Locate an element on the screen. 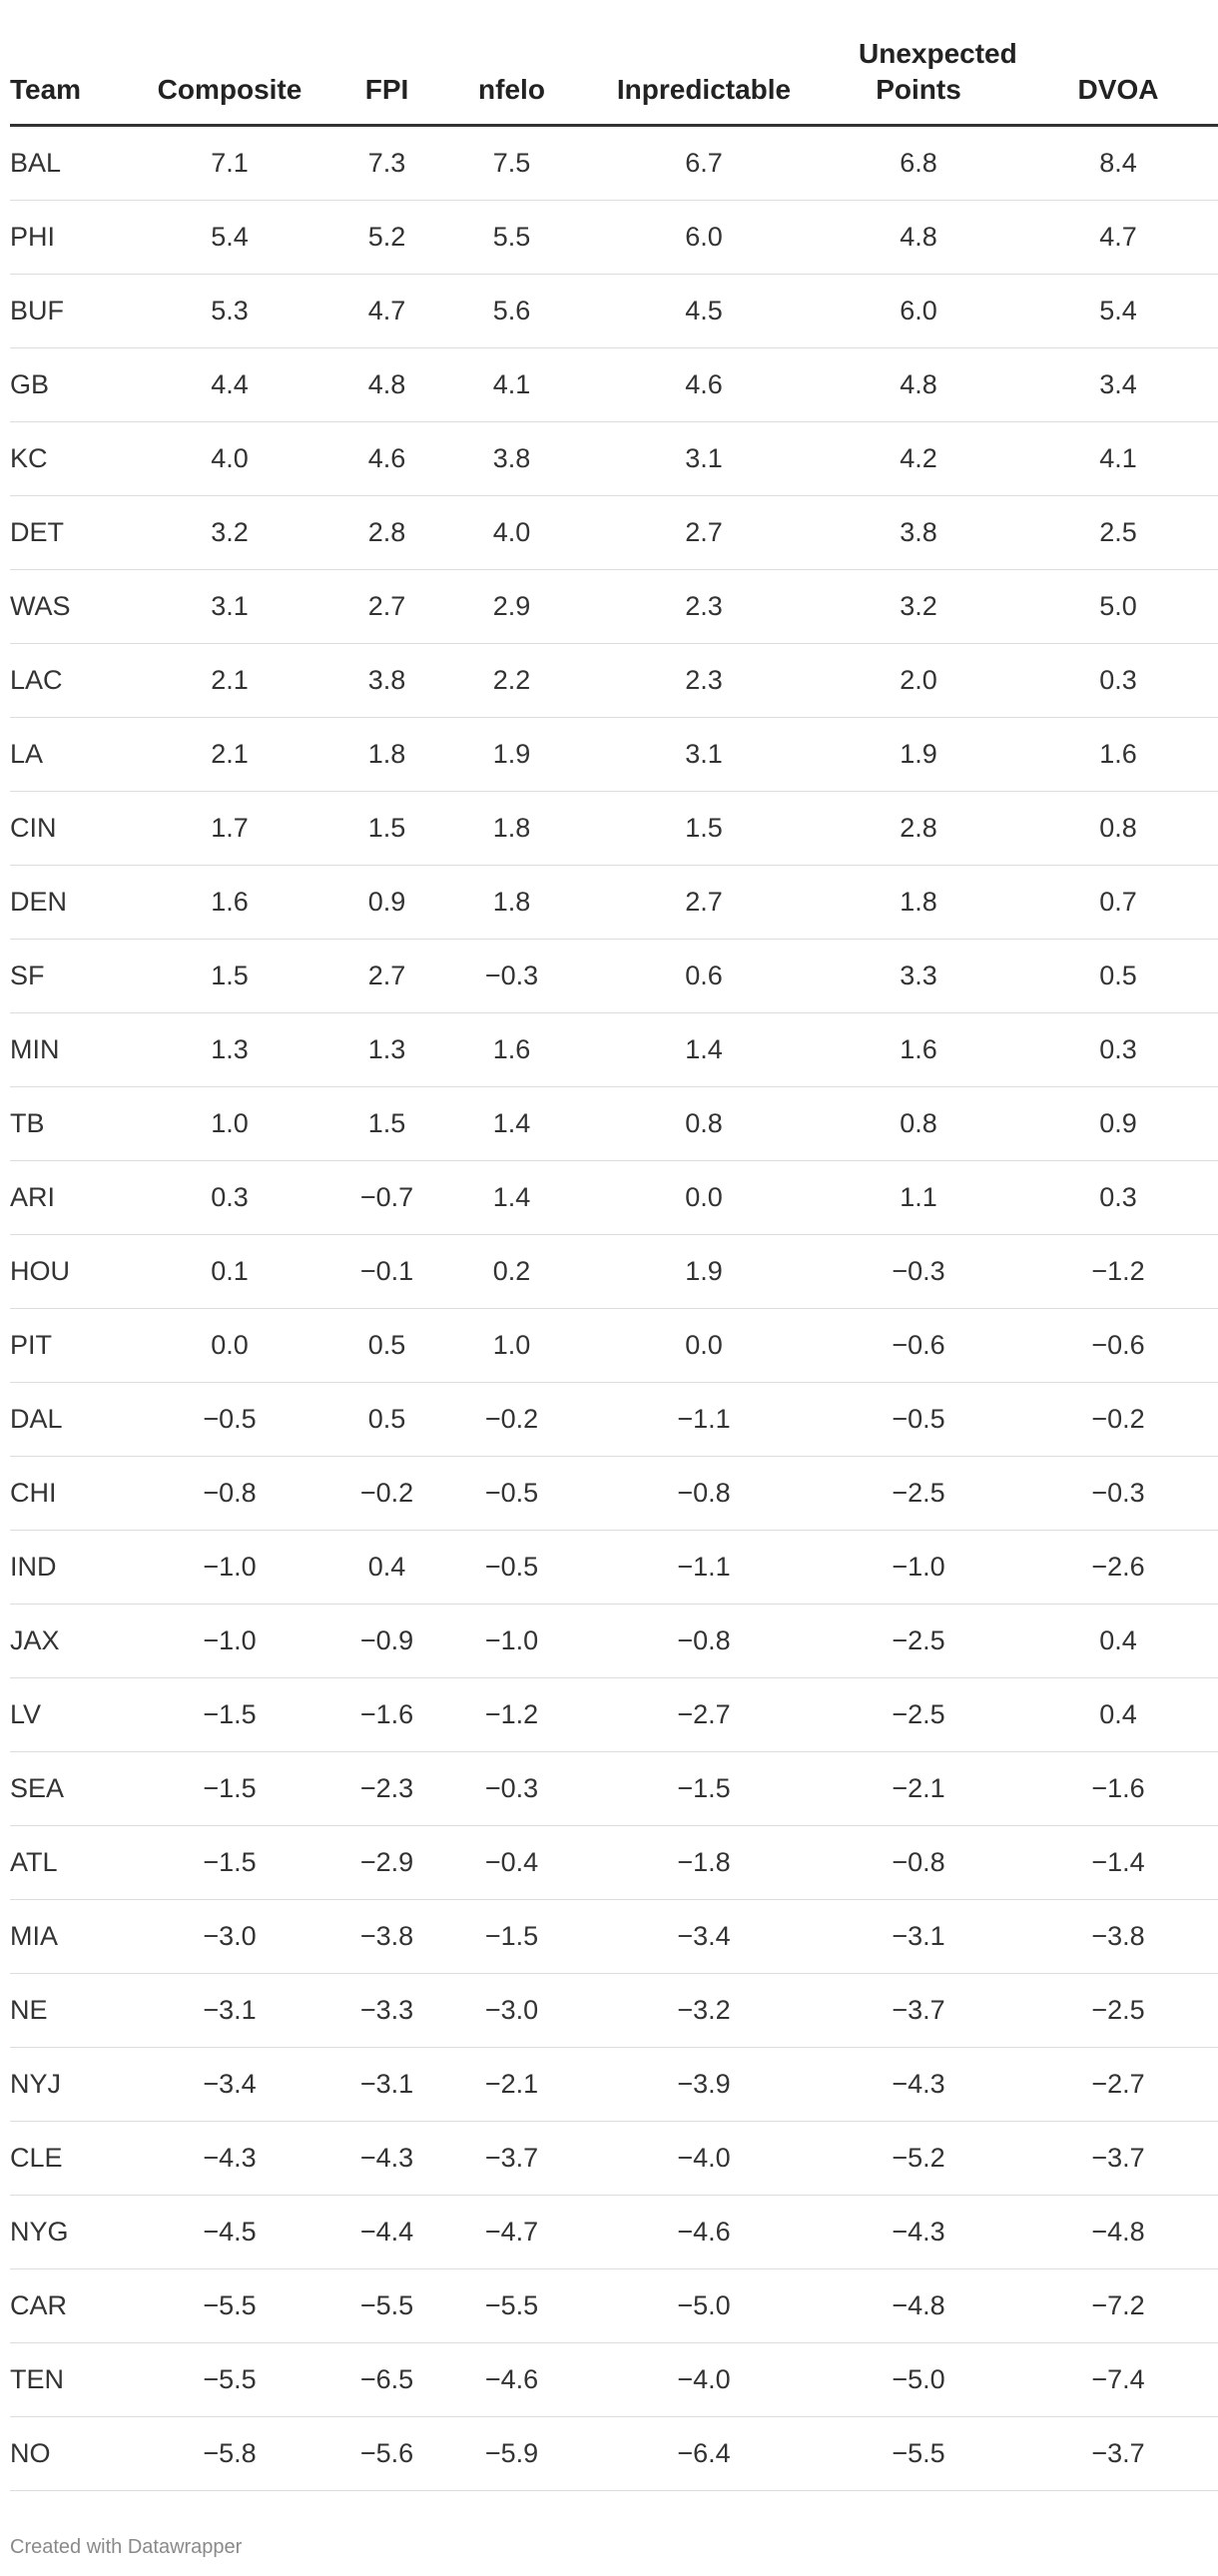  value-cell: 5.0 is located at coordinates (1118, 606).